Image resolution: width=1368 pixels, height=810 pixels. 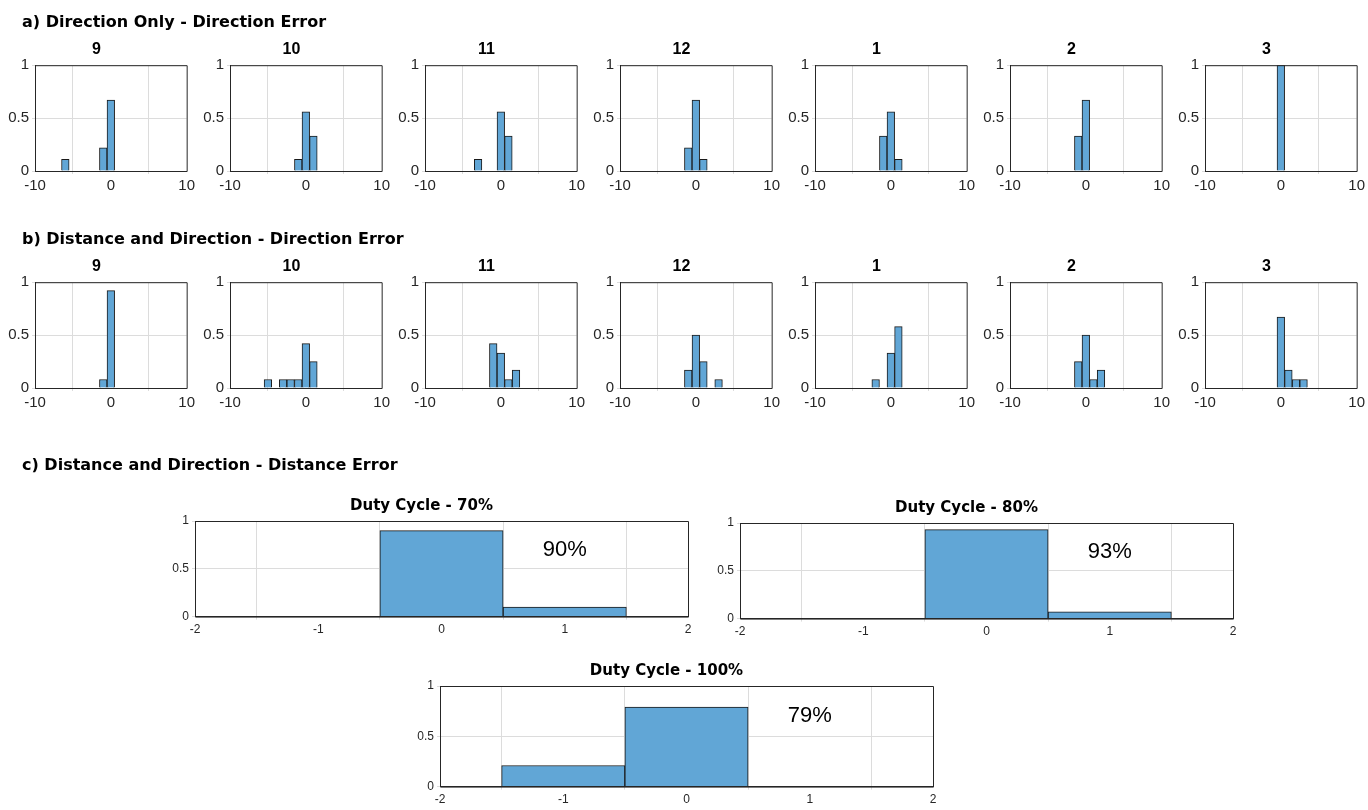 I want to click on chart-title: Duty Cycle - 80%, so click(x=966, y=506).